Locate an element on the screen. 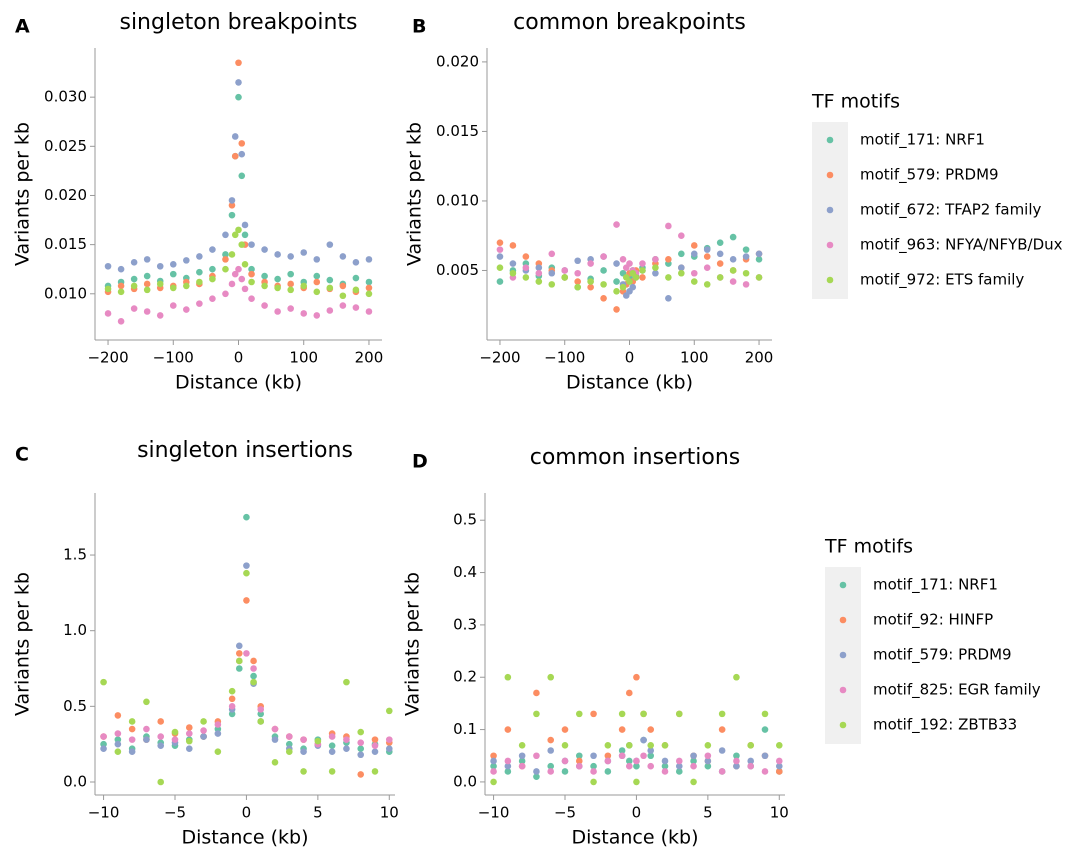  panel-letter: D is located at coordinates (420, 462).